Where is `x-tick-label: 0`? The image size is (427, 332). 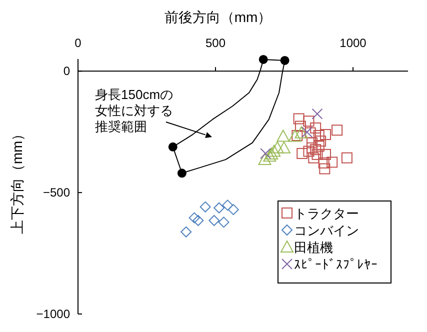
x-tick-label: 0 is located at coordinates (78, 43).